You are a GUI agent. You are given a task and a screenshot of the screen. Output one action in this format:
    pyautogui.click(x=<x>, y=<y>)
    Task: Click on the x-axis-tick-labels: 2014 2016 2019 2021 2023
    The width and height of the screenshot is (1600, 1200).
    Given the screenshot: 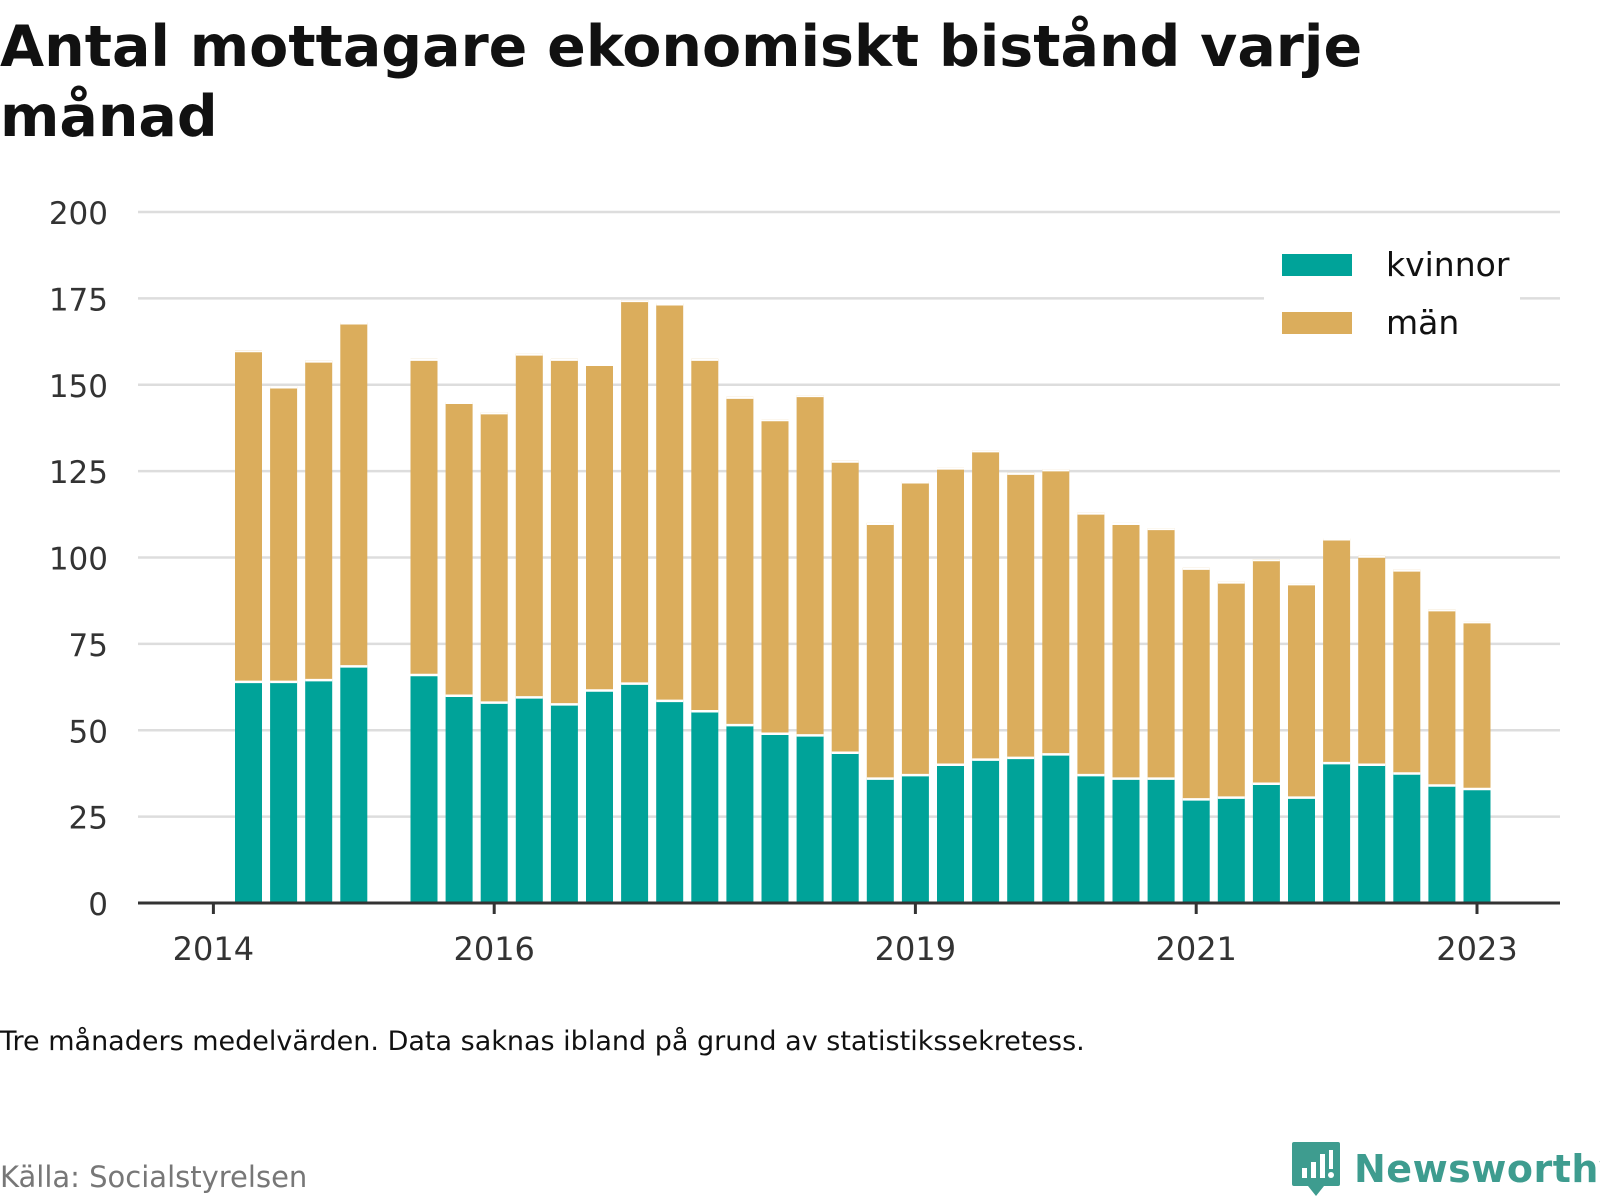 What is the action you would take?
    pyautogui.click(x=845, y=949)
    